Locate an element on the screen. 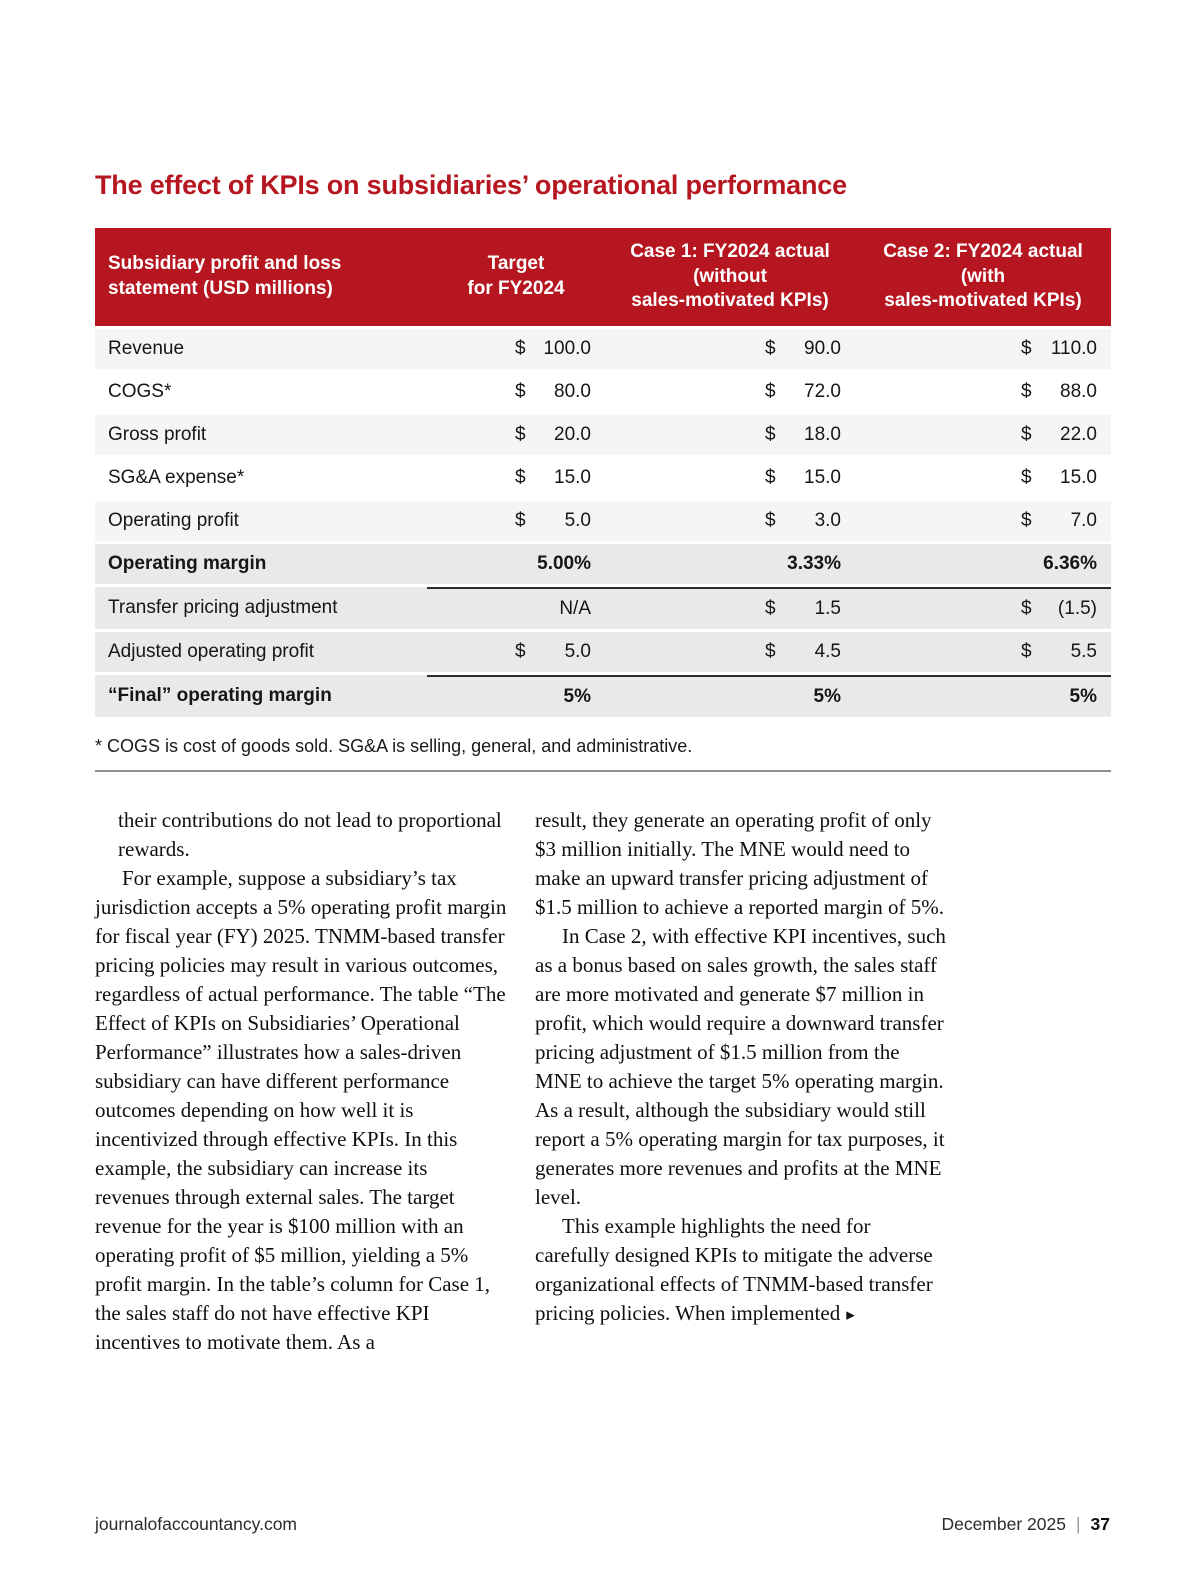 The width and height of the screenshot is (1200, 1575). table-row: SG&A expense* $15.0 $15.0 $15.0 is located at coordinates (603, 478).